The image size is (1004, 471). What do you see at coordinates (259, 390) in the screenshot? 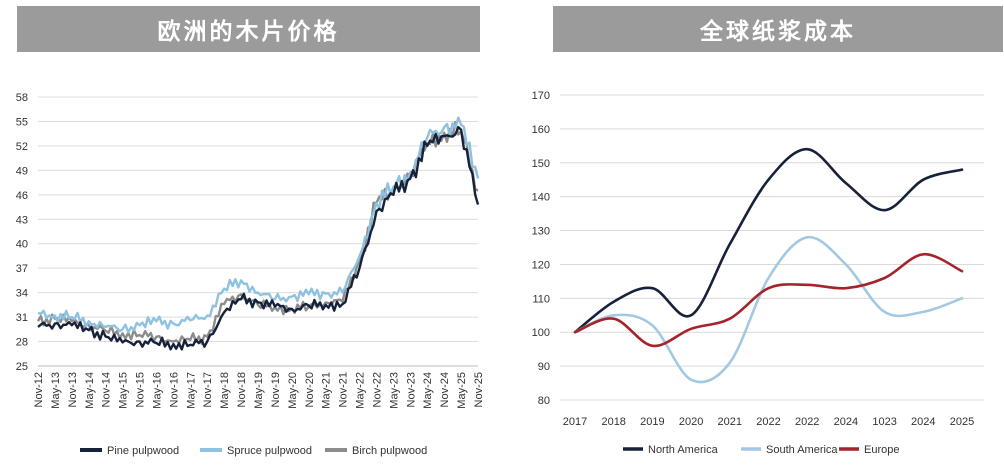
I see `x-tick-label: May-19` at bounding box center [259, 390].